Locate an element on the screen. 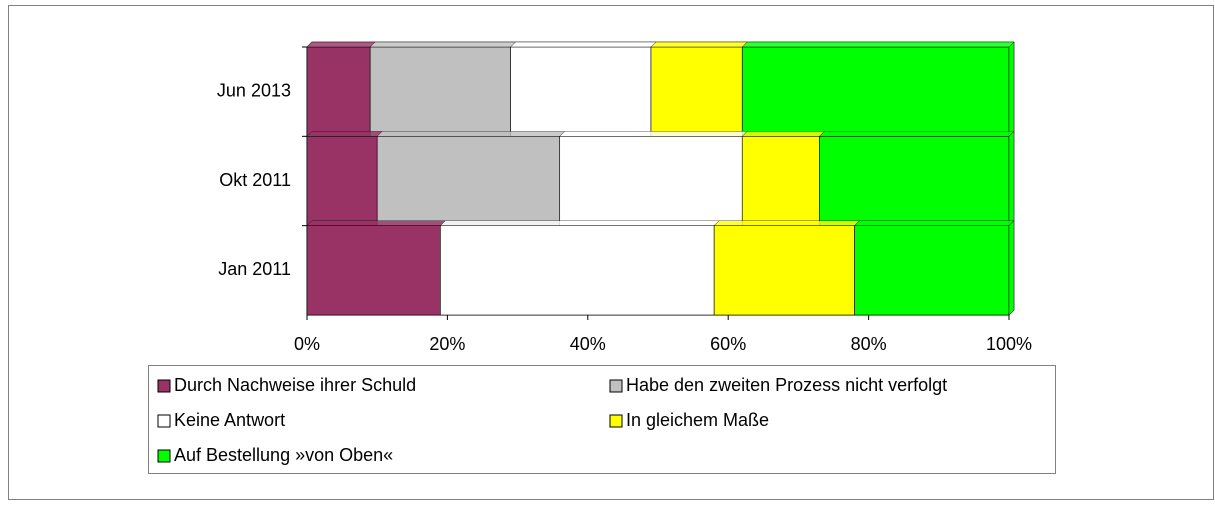  x-tick-label: 80% is located at coordinates (869, 344).